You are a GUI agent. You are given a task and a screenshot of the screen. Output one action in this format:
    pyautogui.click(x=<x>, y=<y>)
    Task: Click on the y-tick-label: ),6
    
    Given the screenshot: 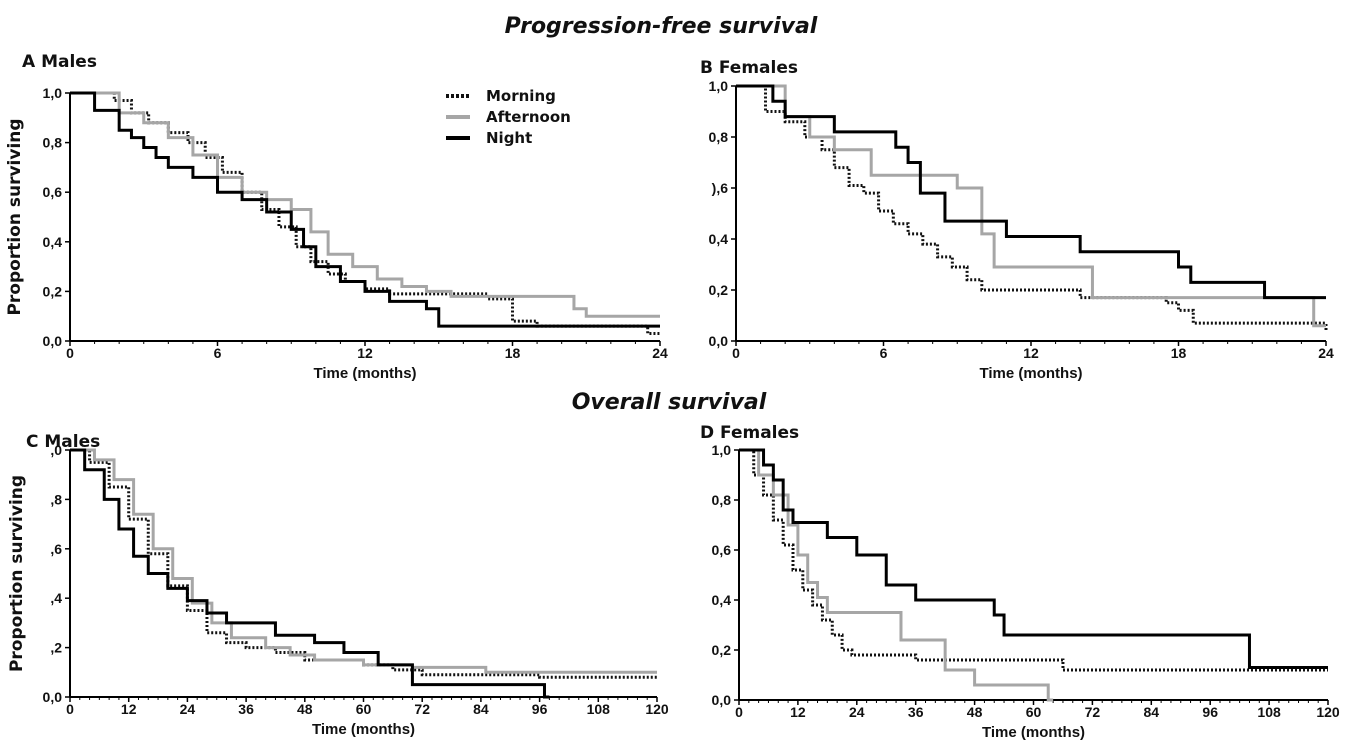 What is the action you would take?
    pyautogui.click(x=720, y=188)
    